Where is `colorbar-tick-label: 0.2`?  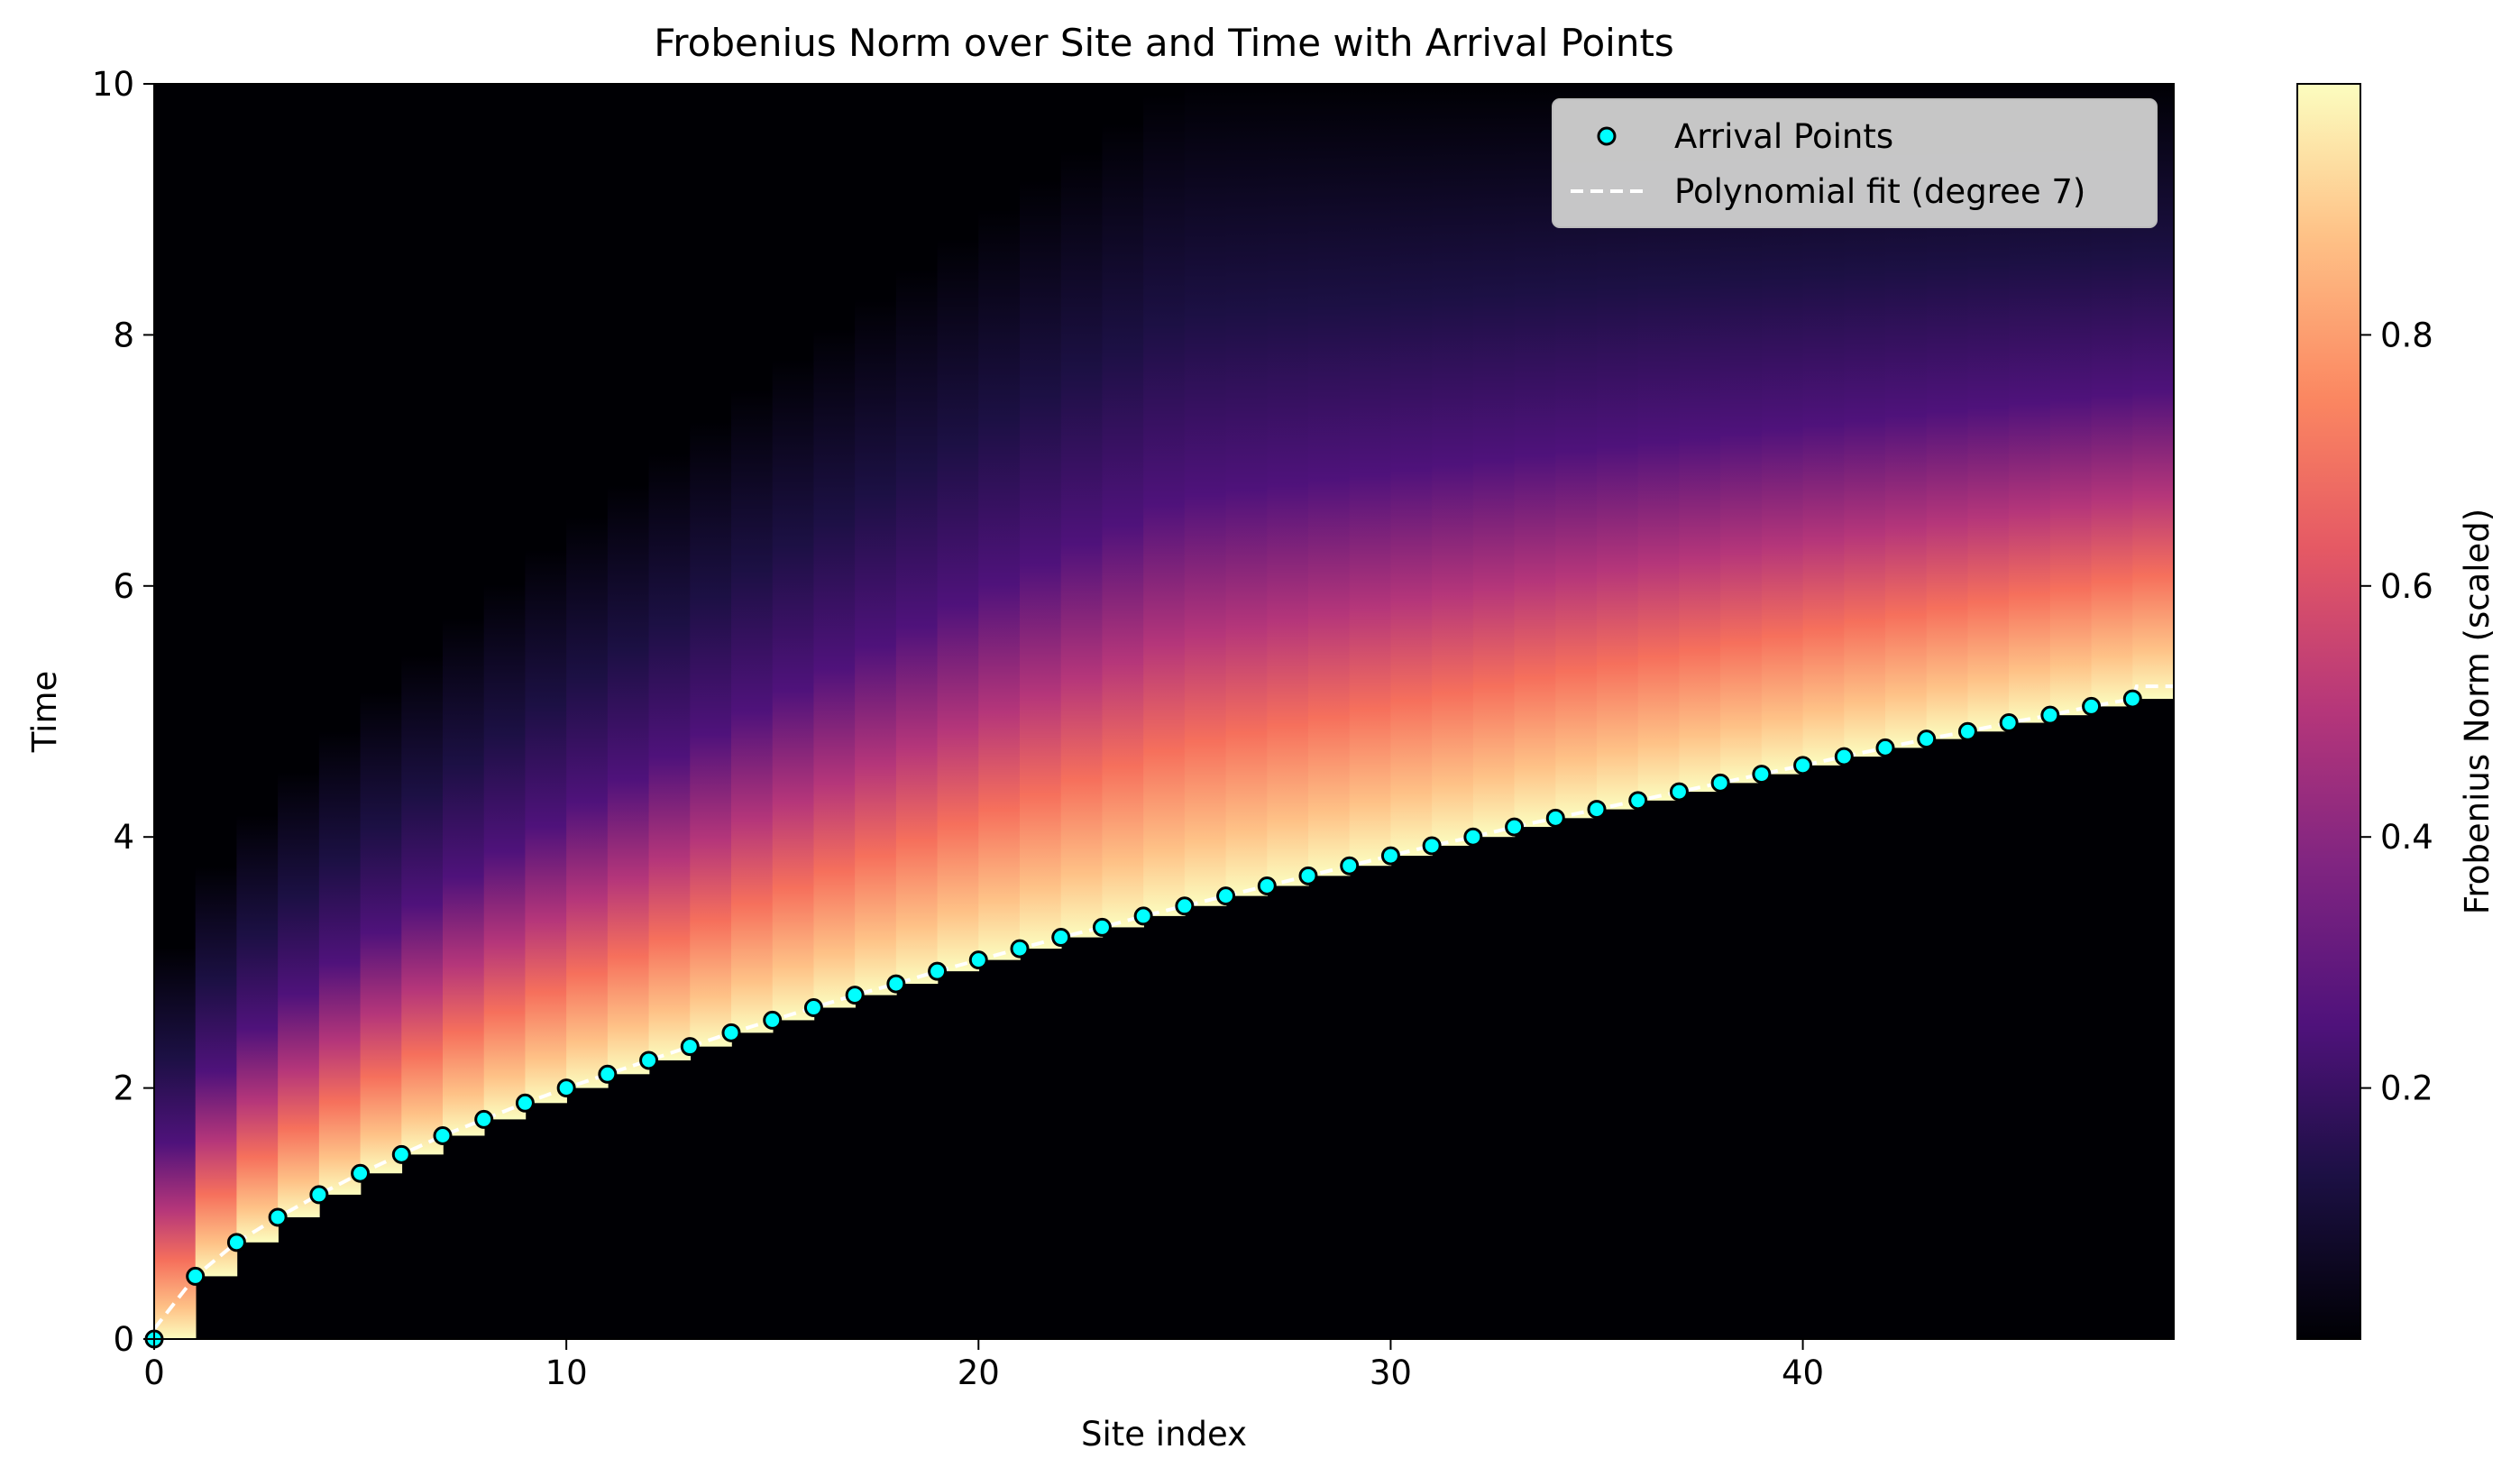
colorbar-tick-label: 0.2 is located at coordinates (2406, 1088).